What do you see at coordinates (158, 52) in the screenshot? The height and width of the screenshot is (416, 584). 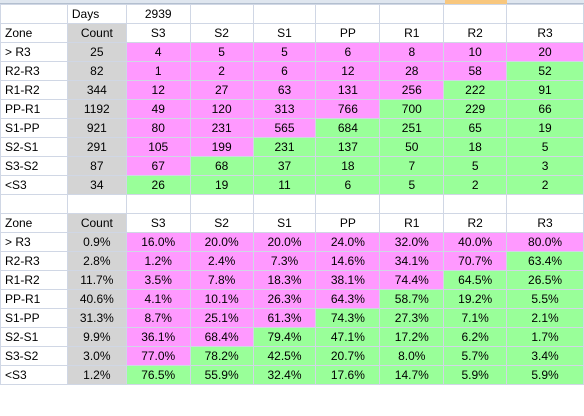 I see `value-cell: 4` at bounding box center [158, 52].